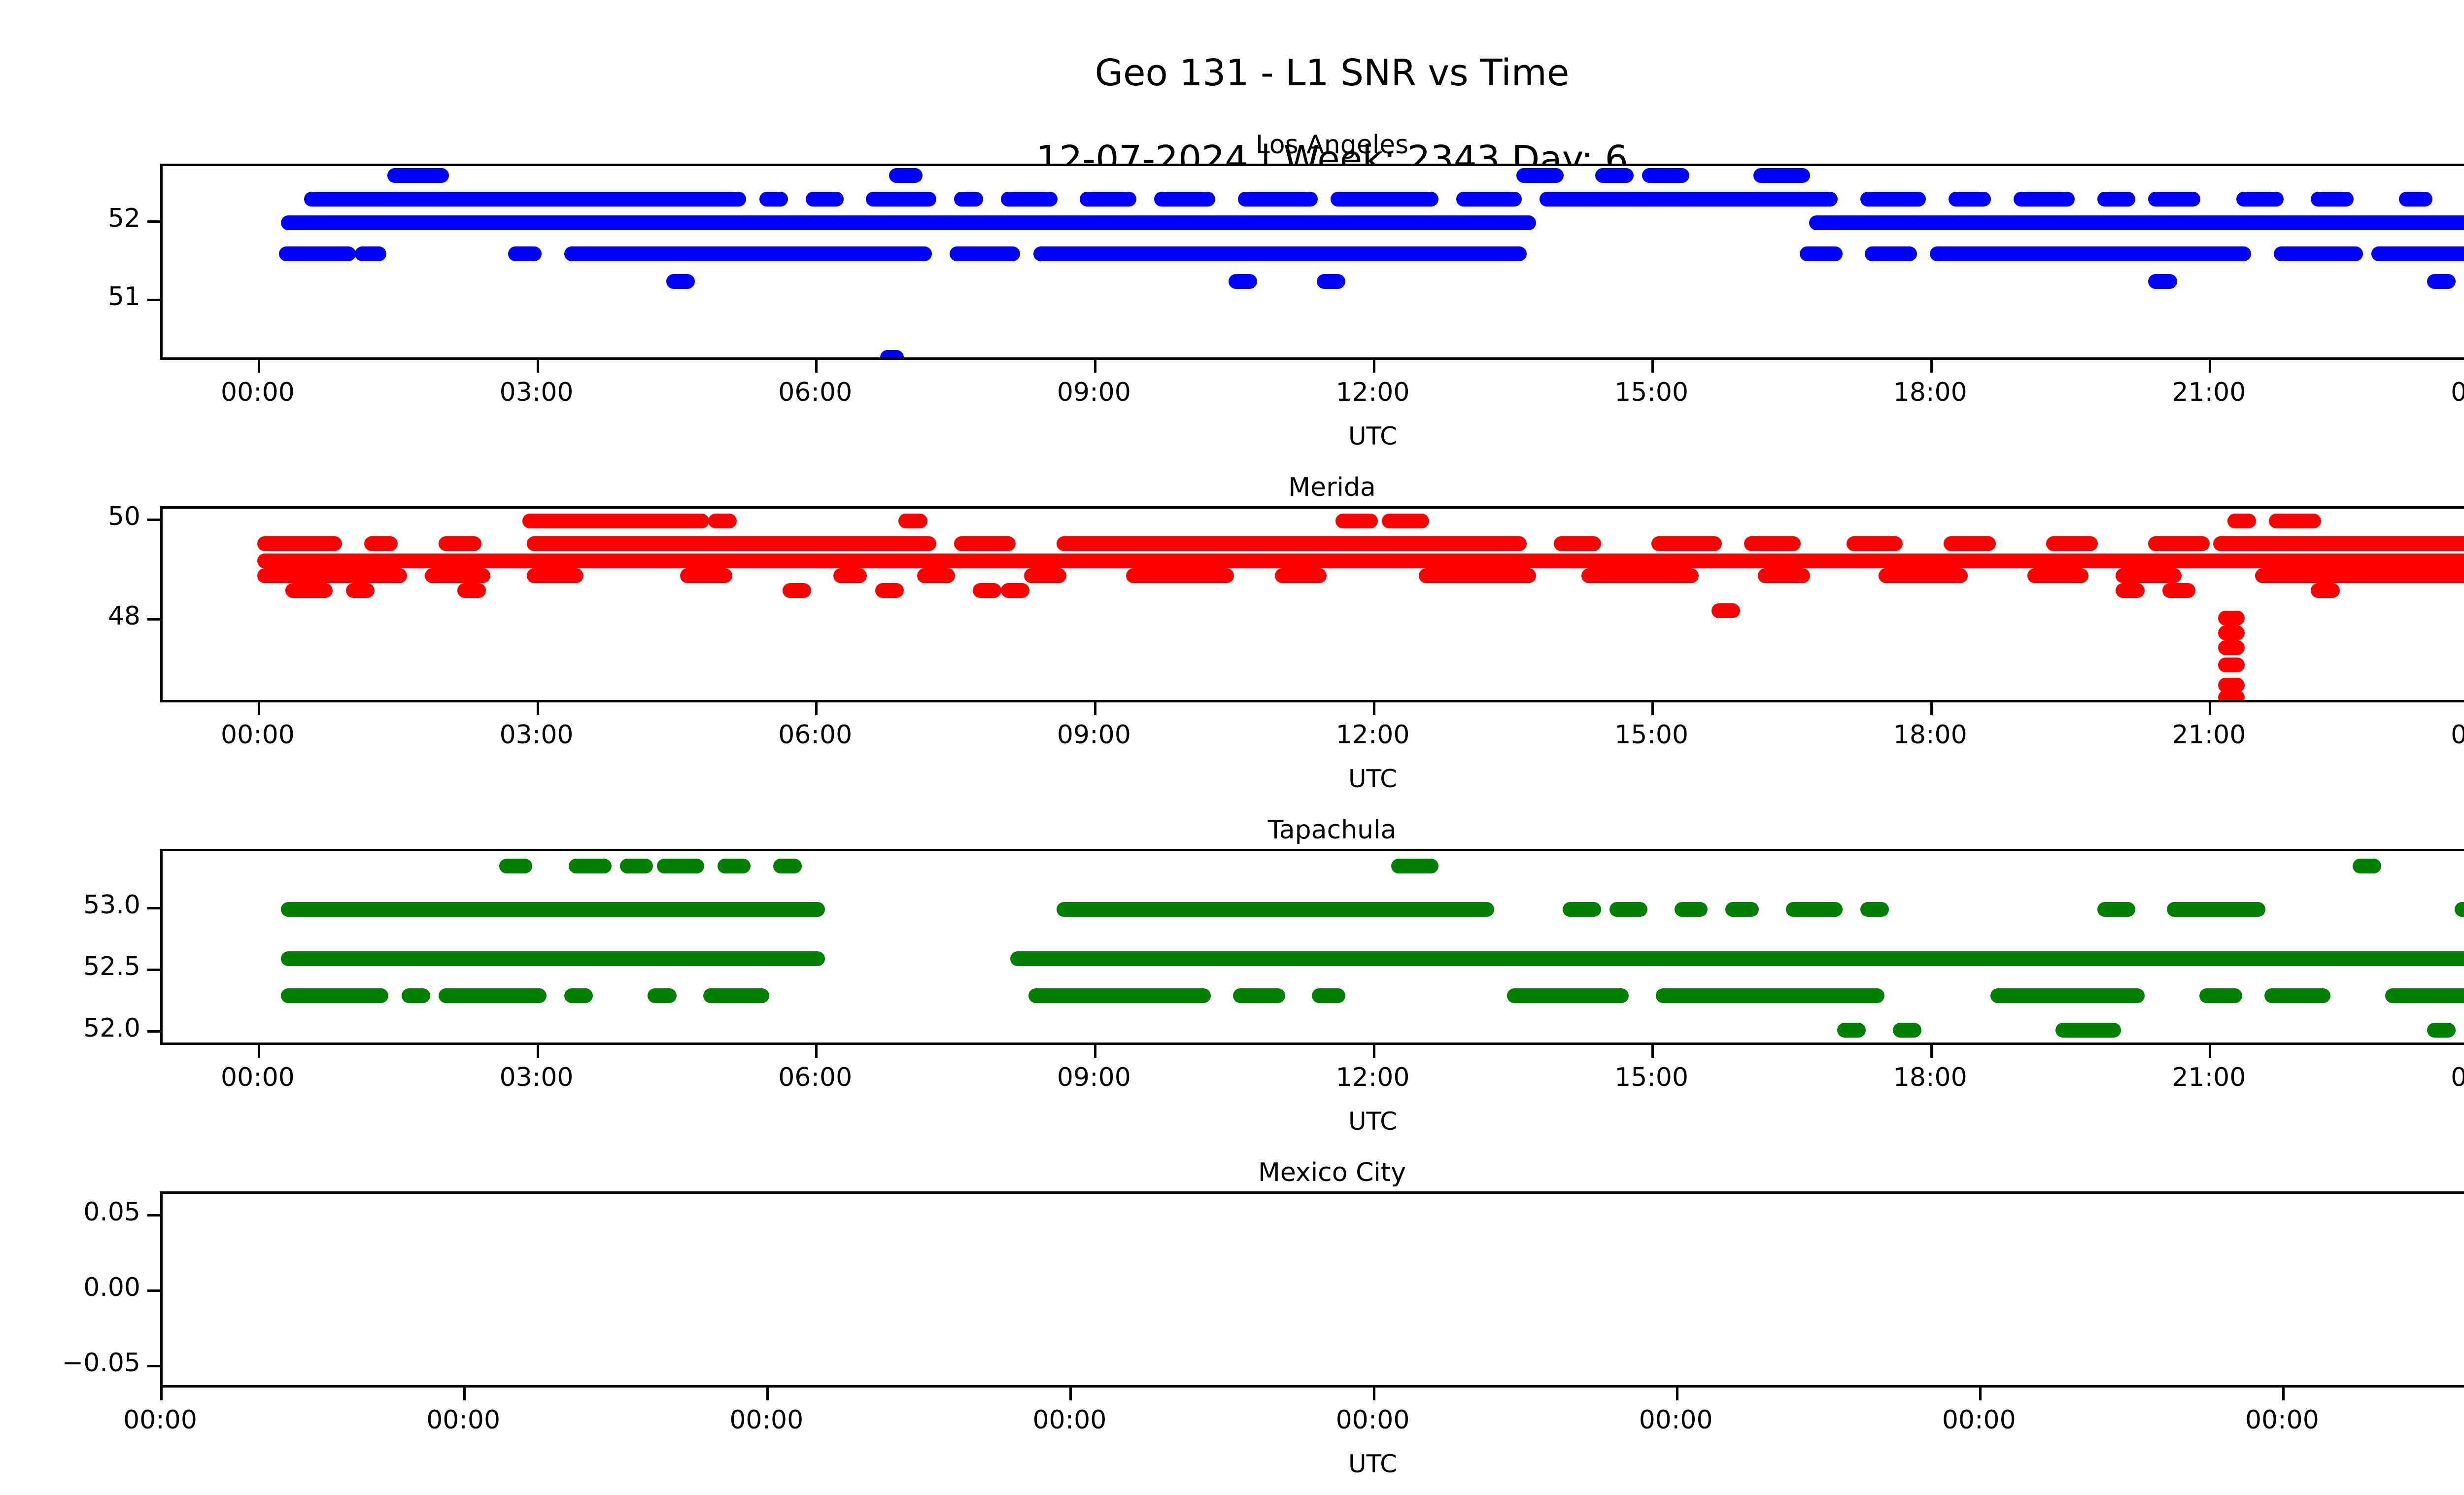  Describe the element at coordinates (111, 905) in the screenshot. I see `y-tick-label: 53.0` at that location.